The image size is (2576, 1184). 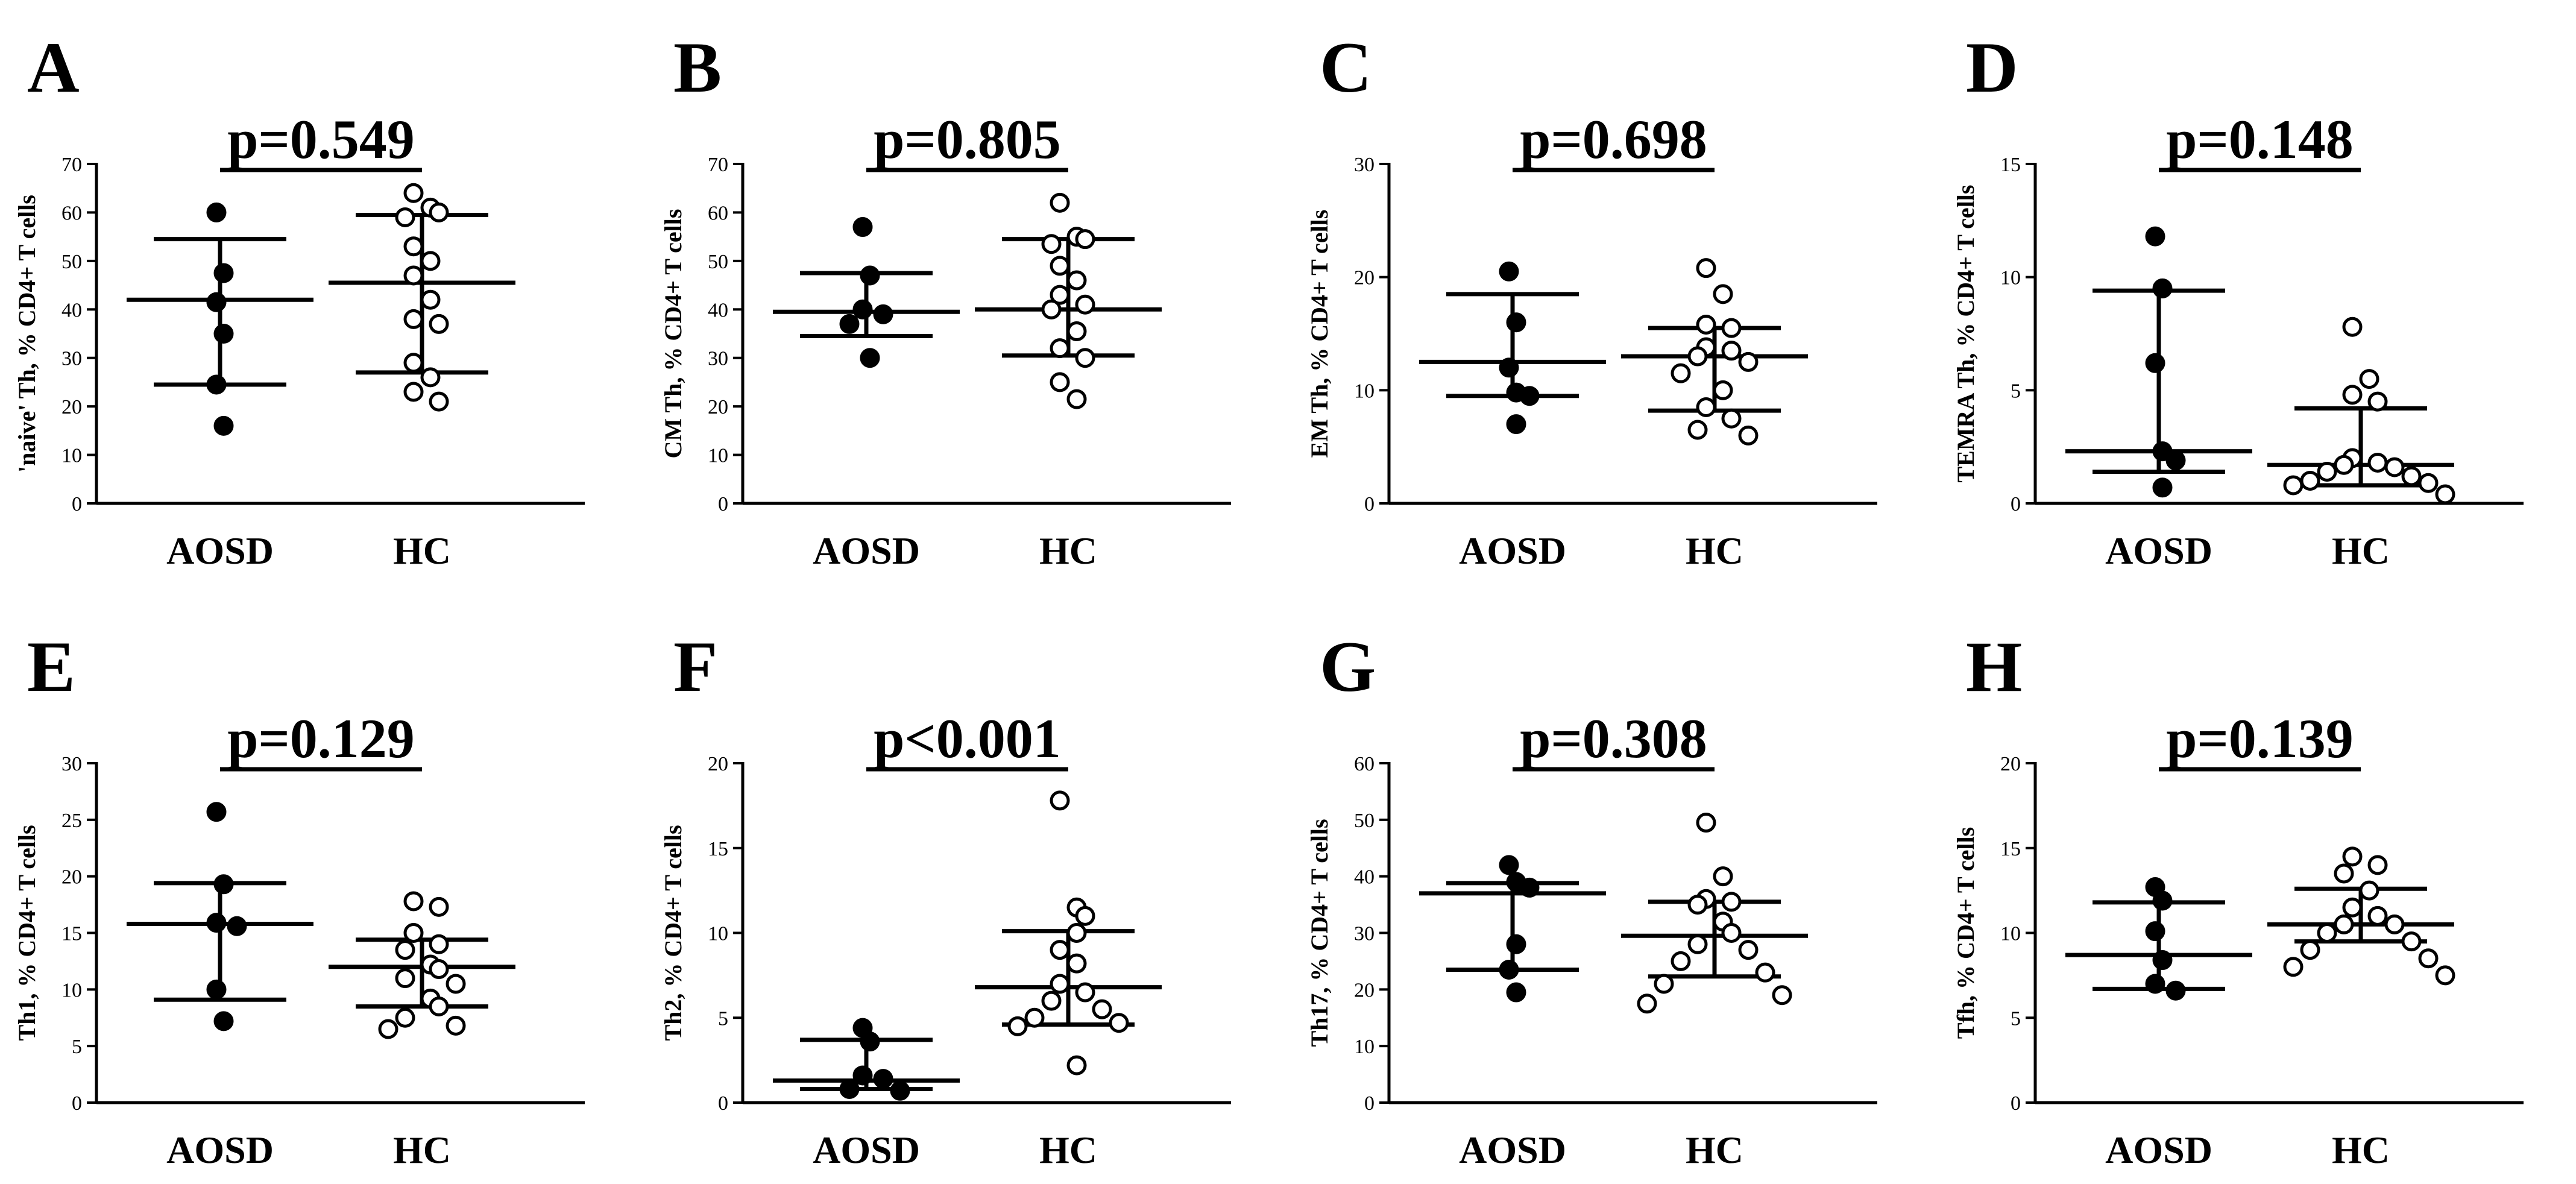 I want to click on panel-a-letter: A, so click(x=53, y=67).